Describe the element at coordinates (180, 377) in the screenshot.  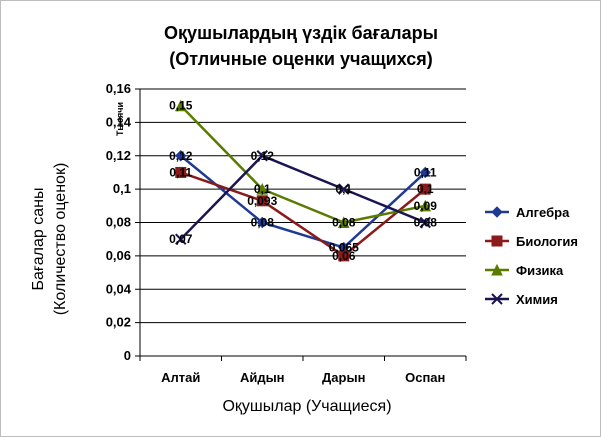
I see `x-tick-label: Алтай` at that location.